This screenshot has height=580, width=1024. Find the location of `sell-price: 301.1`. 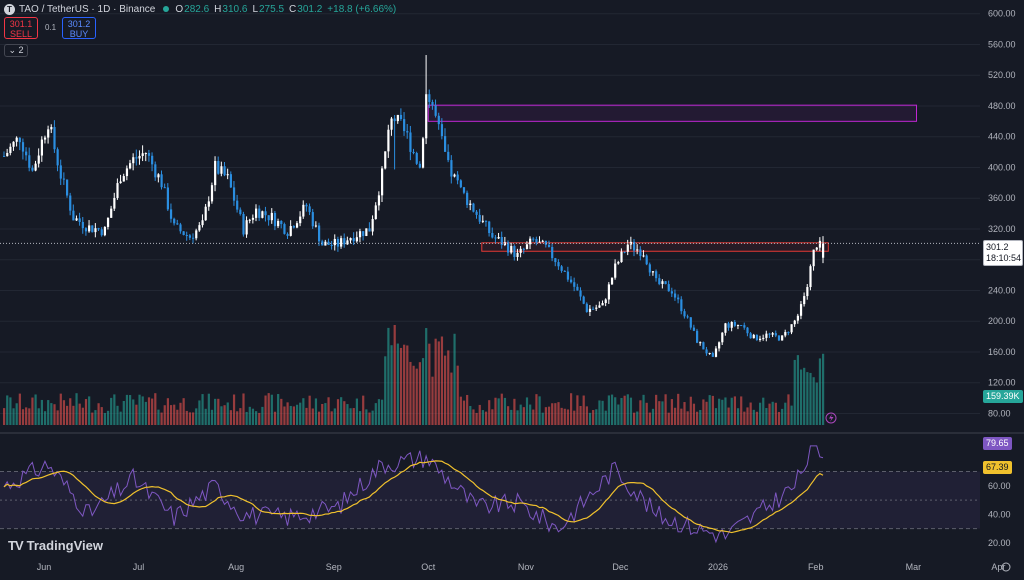

sell-price: 301.1 is located at coordinates (21, 24).